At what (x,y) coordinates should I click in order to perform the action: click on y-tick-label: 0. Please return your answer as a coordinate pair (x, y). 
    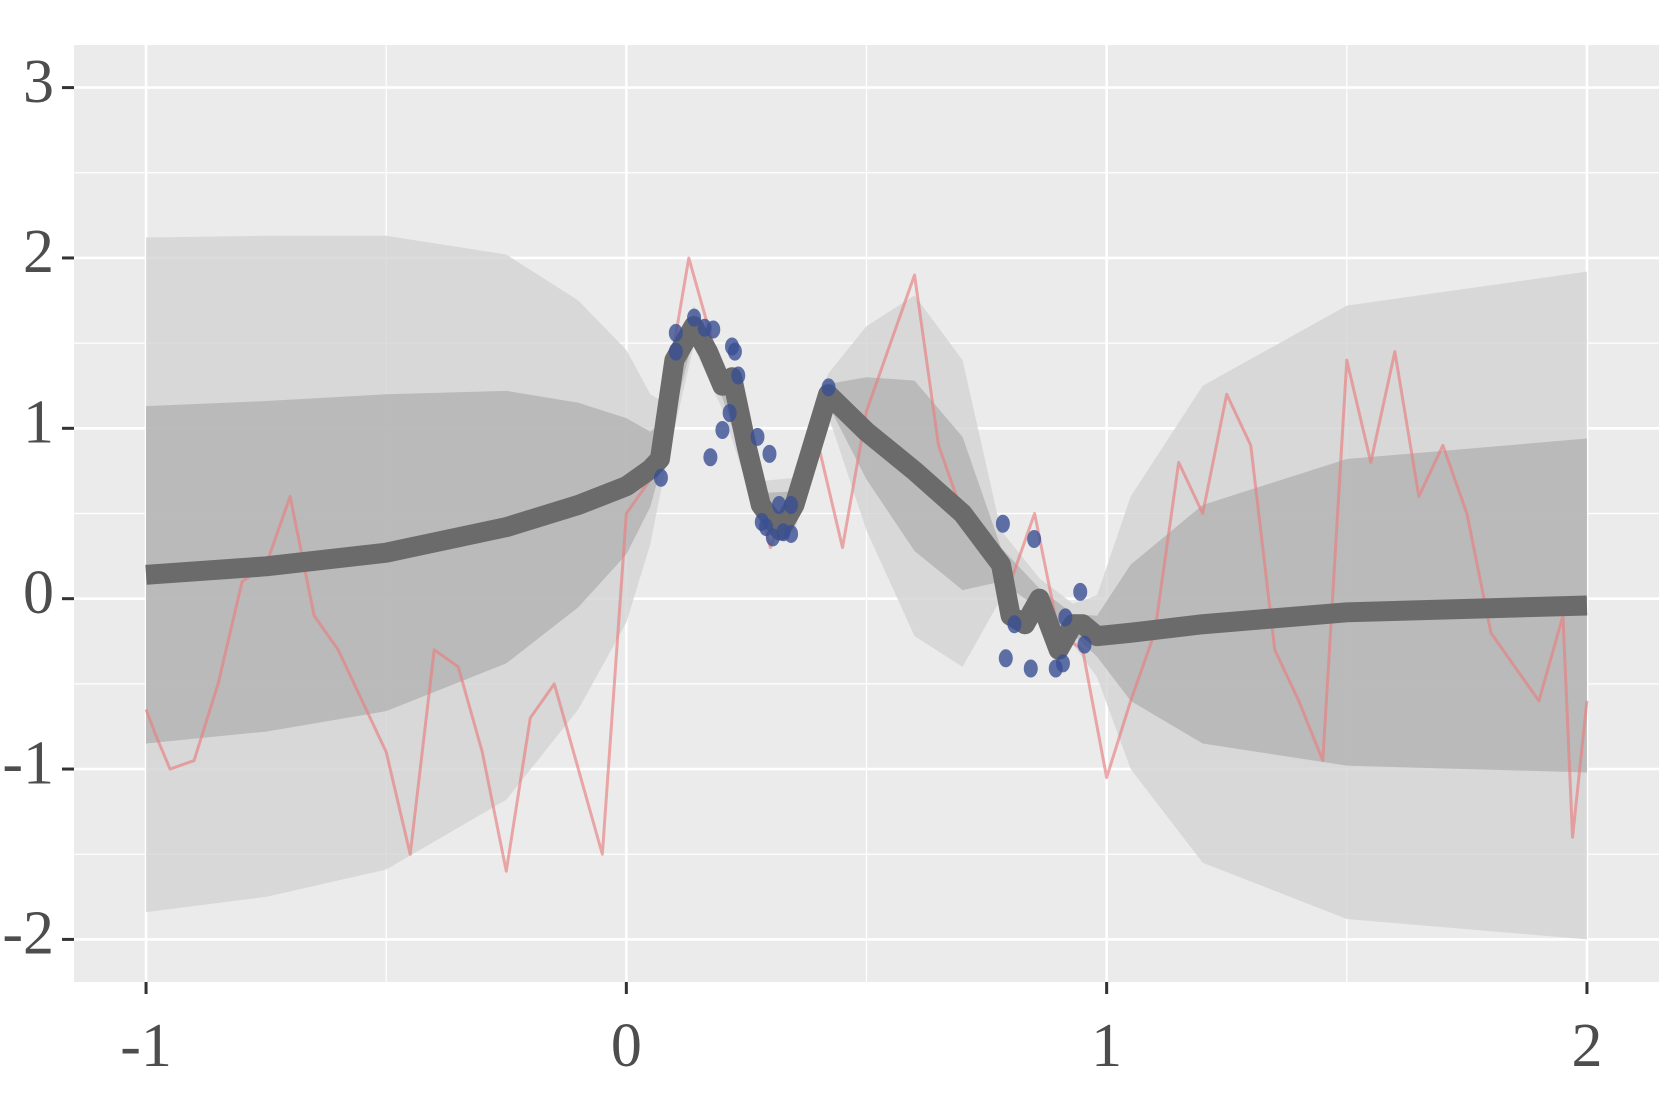
    Looking at the image, I should click on (38, 593).